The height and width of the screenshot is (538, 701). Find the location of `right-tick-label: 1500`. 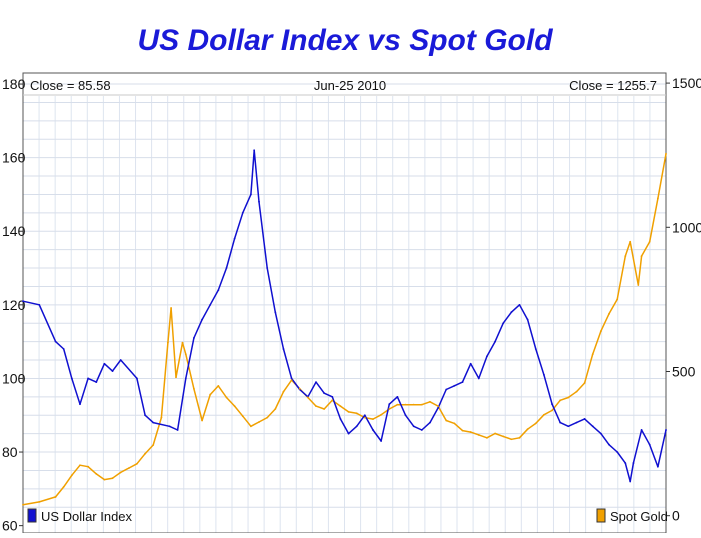

right-tick-label: 1500 is located at coordinates (686, 83).